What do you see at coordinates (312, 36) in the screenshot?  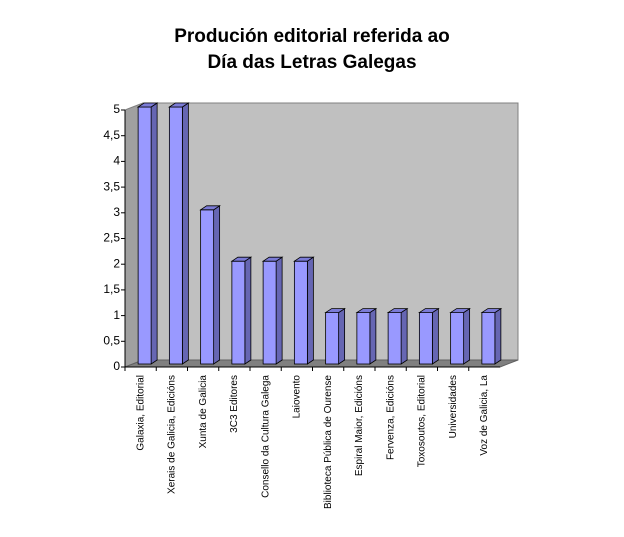 I see `chart-title: Produción editorial referida ao` at bounding box center [312, 36].